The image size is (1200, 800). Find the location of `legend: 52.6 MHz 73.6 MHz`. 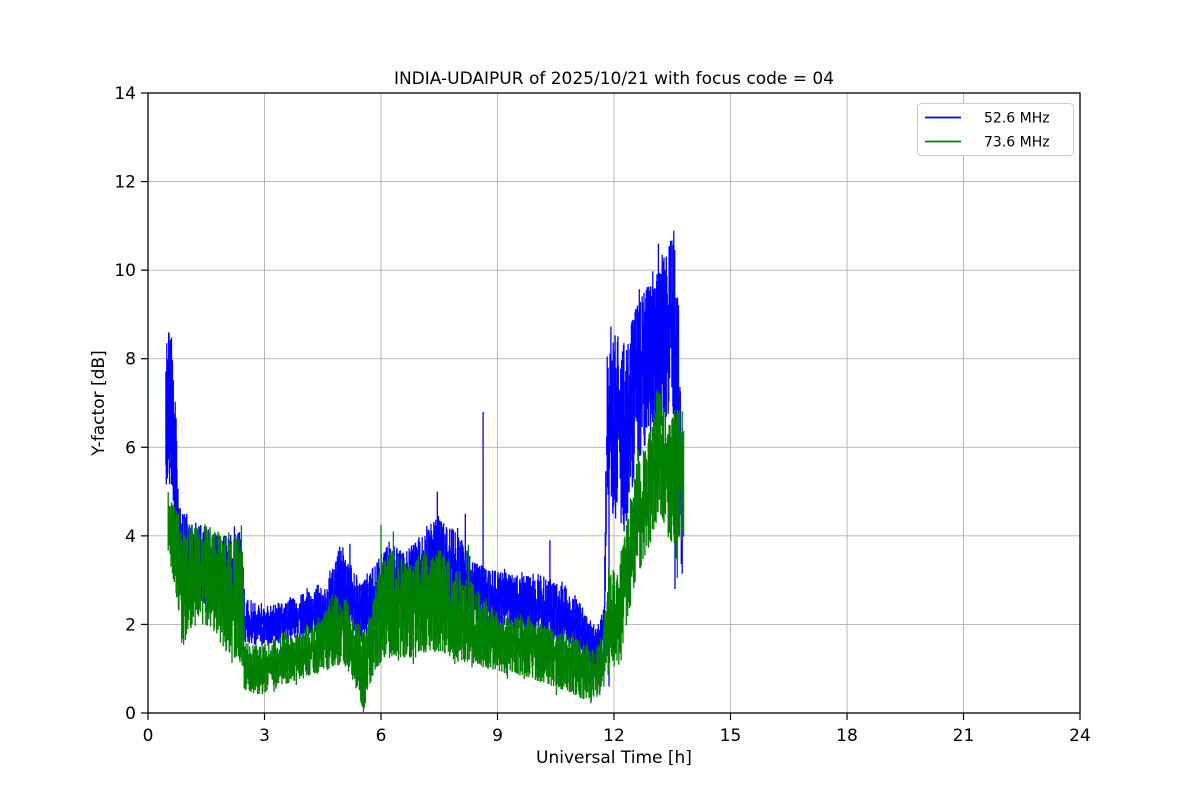

legend: 52.6 MHz 73.6 MHz is located at coordinates (995, 129).